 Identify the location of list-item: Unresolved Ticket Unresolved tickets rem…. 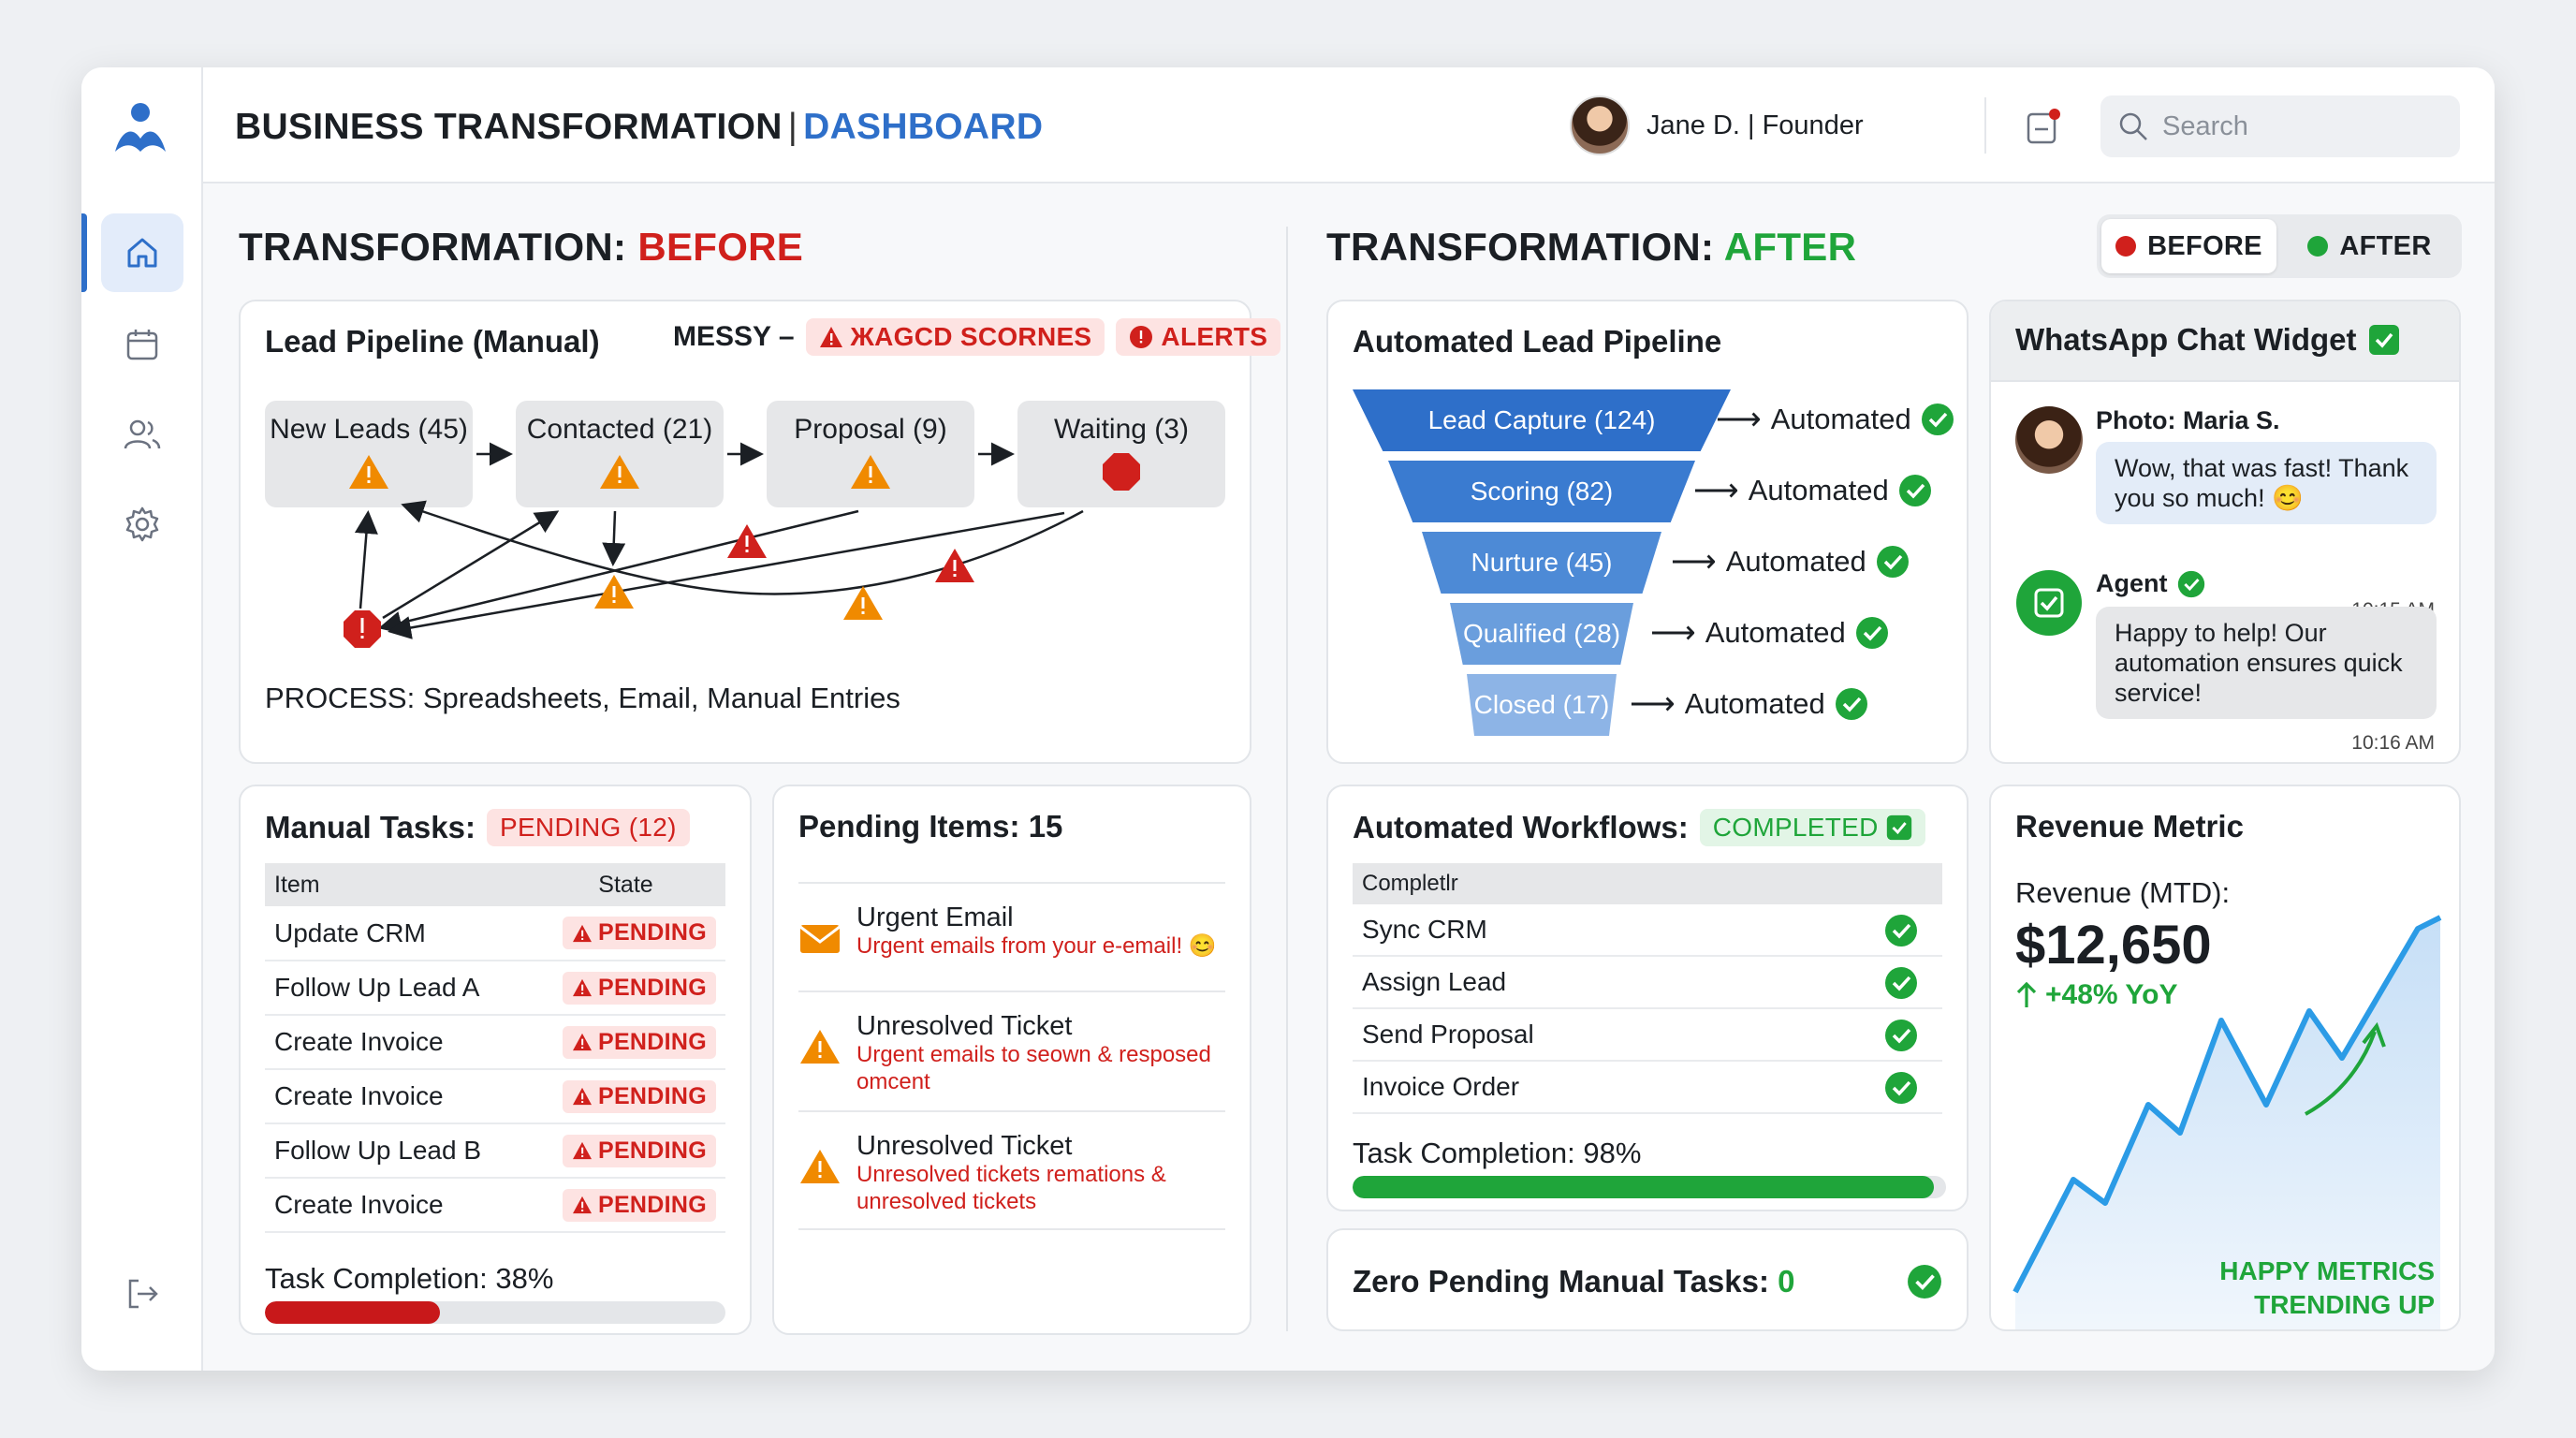
(1012, 1170).